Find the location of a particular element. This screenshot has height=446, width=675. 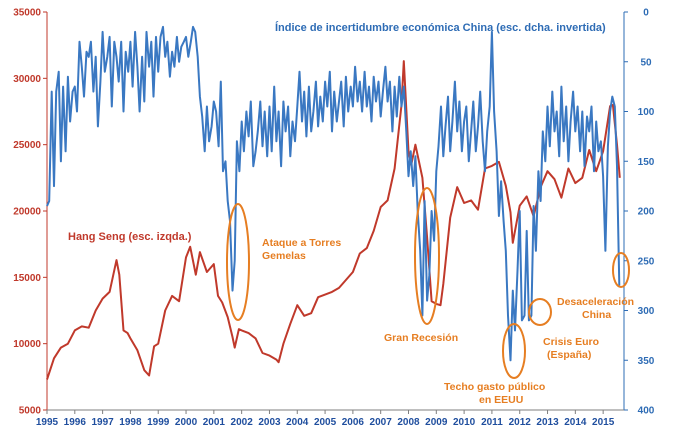

right-axis-ticks: 0 50 100 150 200 250 300 350 400 is located at coordinates (639, 212).